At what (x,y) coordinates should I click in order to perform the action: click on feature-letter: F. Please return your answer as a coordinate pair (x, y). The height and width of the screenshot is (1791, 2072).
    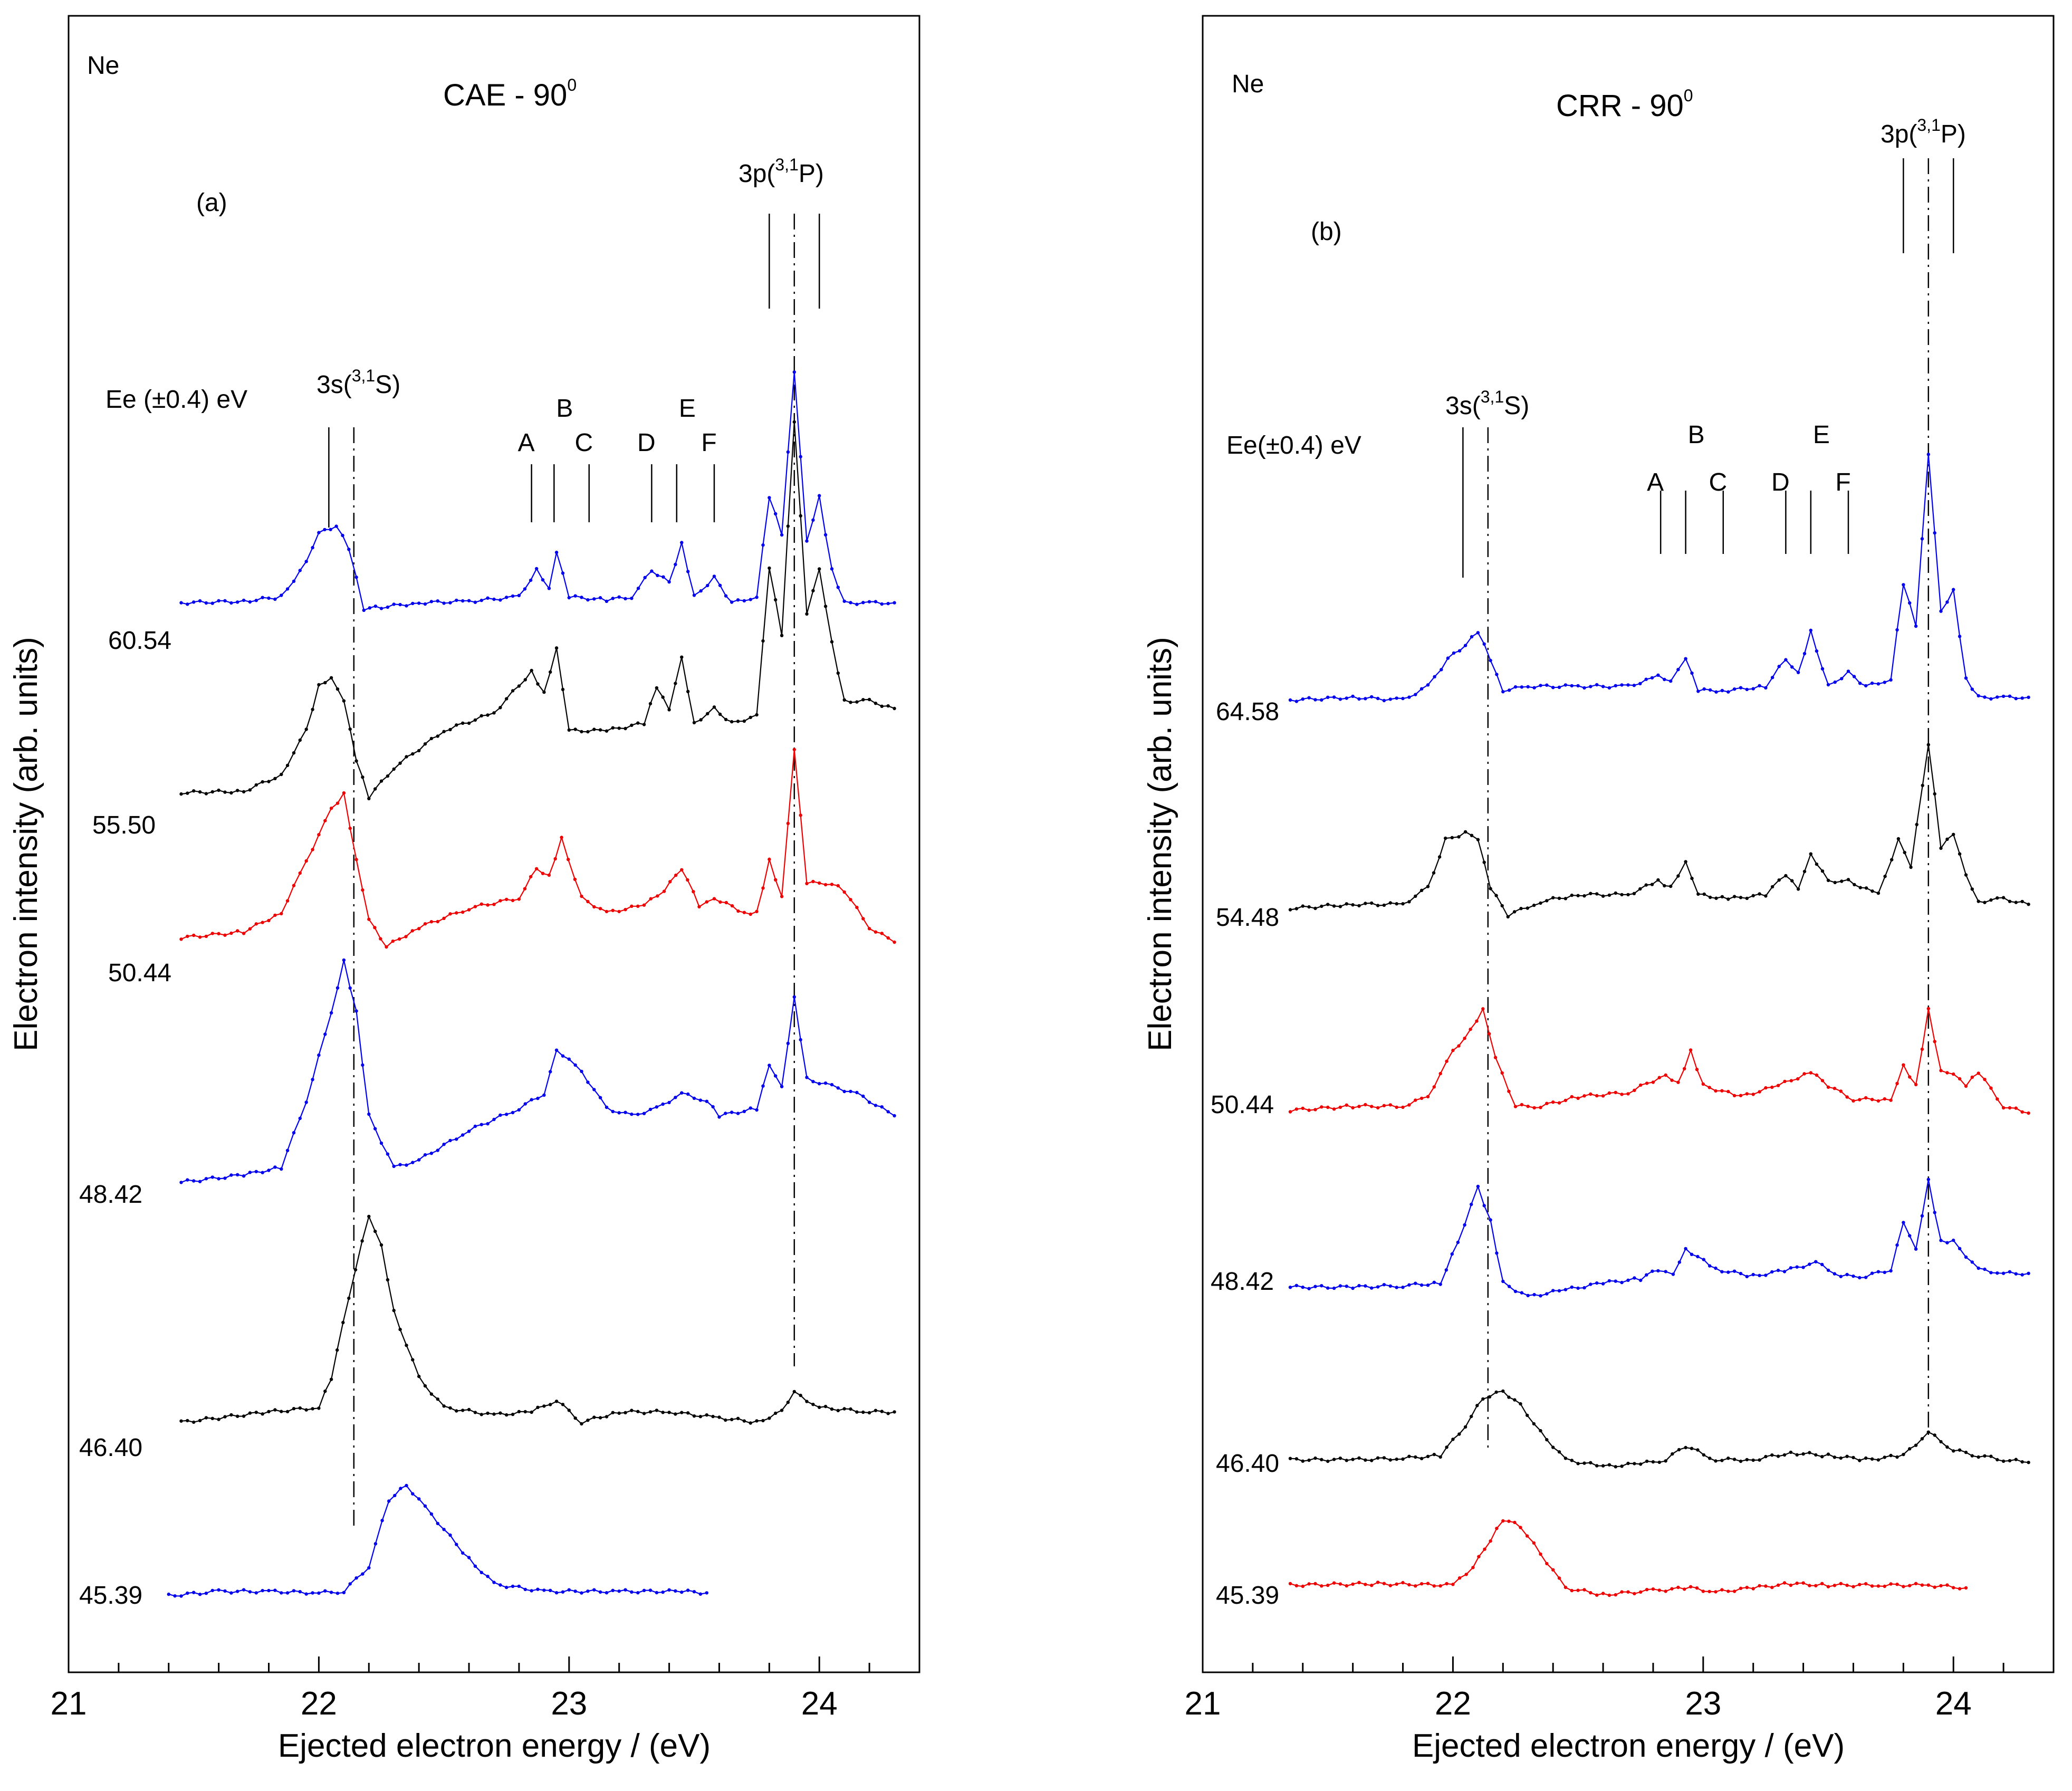
    Looking at the image, I should click on (709, 443).